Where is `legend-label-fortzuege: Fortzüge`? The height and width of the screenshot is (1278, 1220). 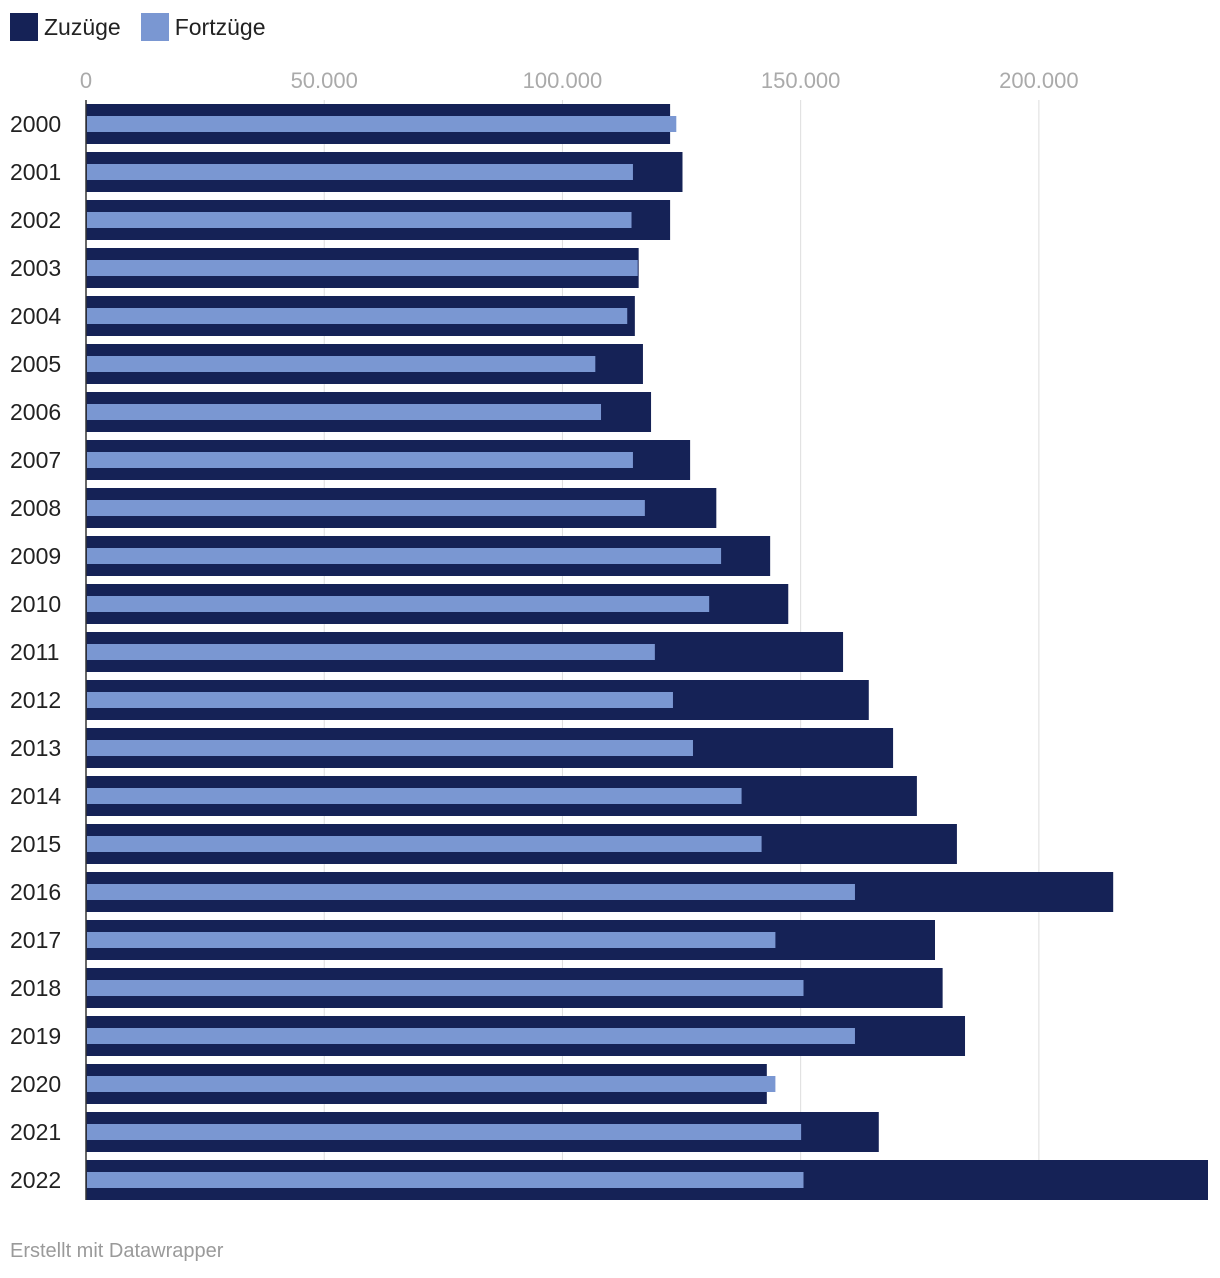
legend-label-fortzuege: Fortzüge is located at coordinates (220, 26).